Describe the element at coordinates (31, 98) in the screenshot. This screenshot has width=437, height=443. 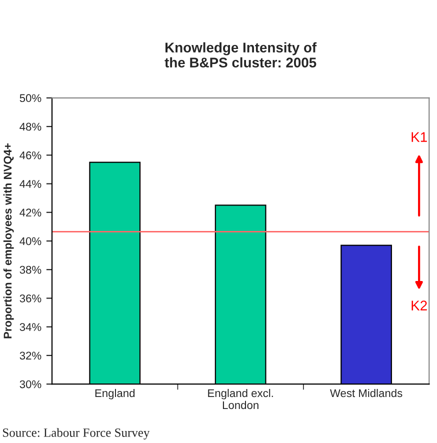
I see `y-tick-label: 50%` at that location.